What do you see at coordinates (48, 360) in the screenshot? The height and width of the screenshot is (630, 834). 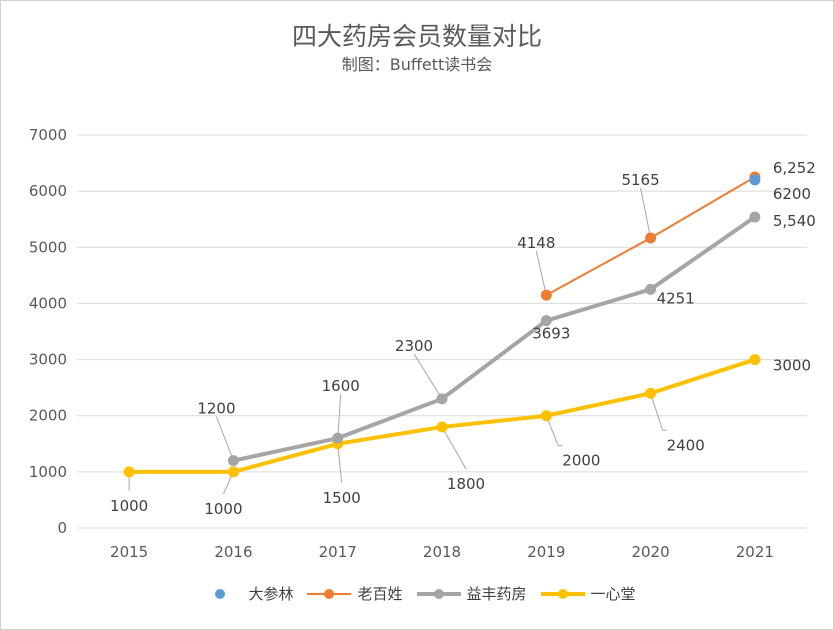 I see `y-tick-label: 3000` at bounding box center [48, 360].